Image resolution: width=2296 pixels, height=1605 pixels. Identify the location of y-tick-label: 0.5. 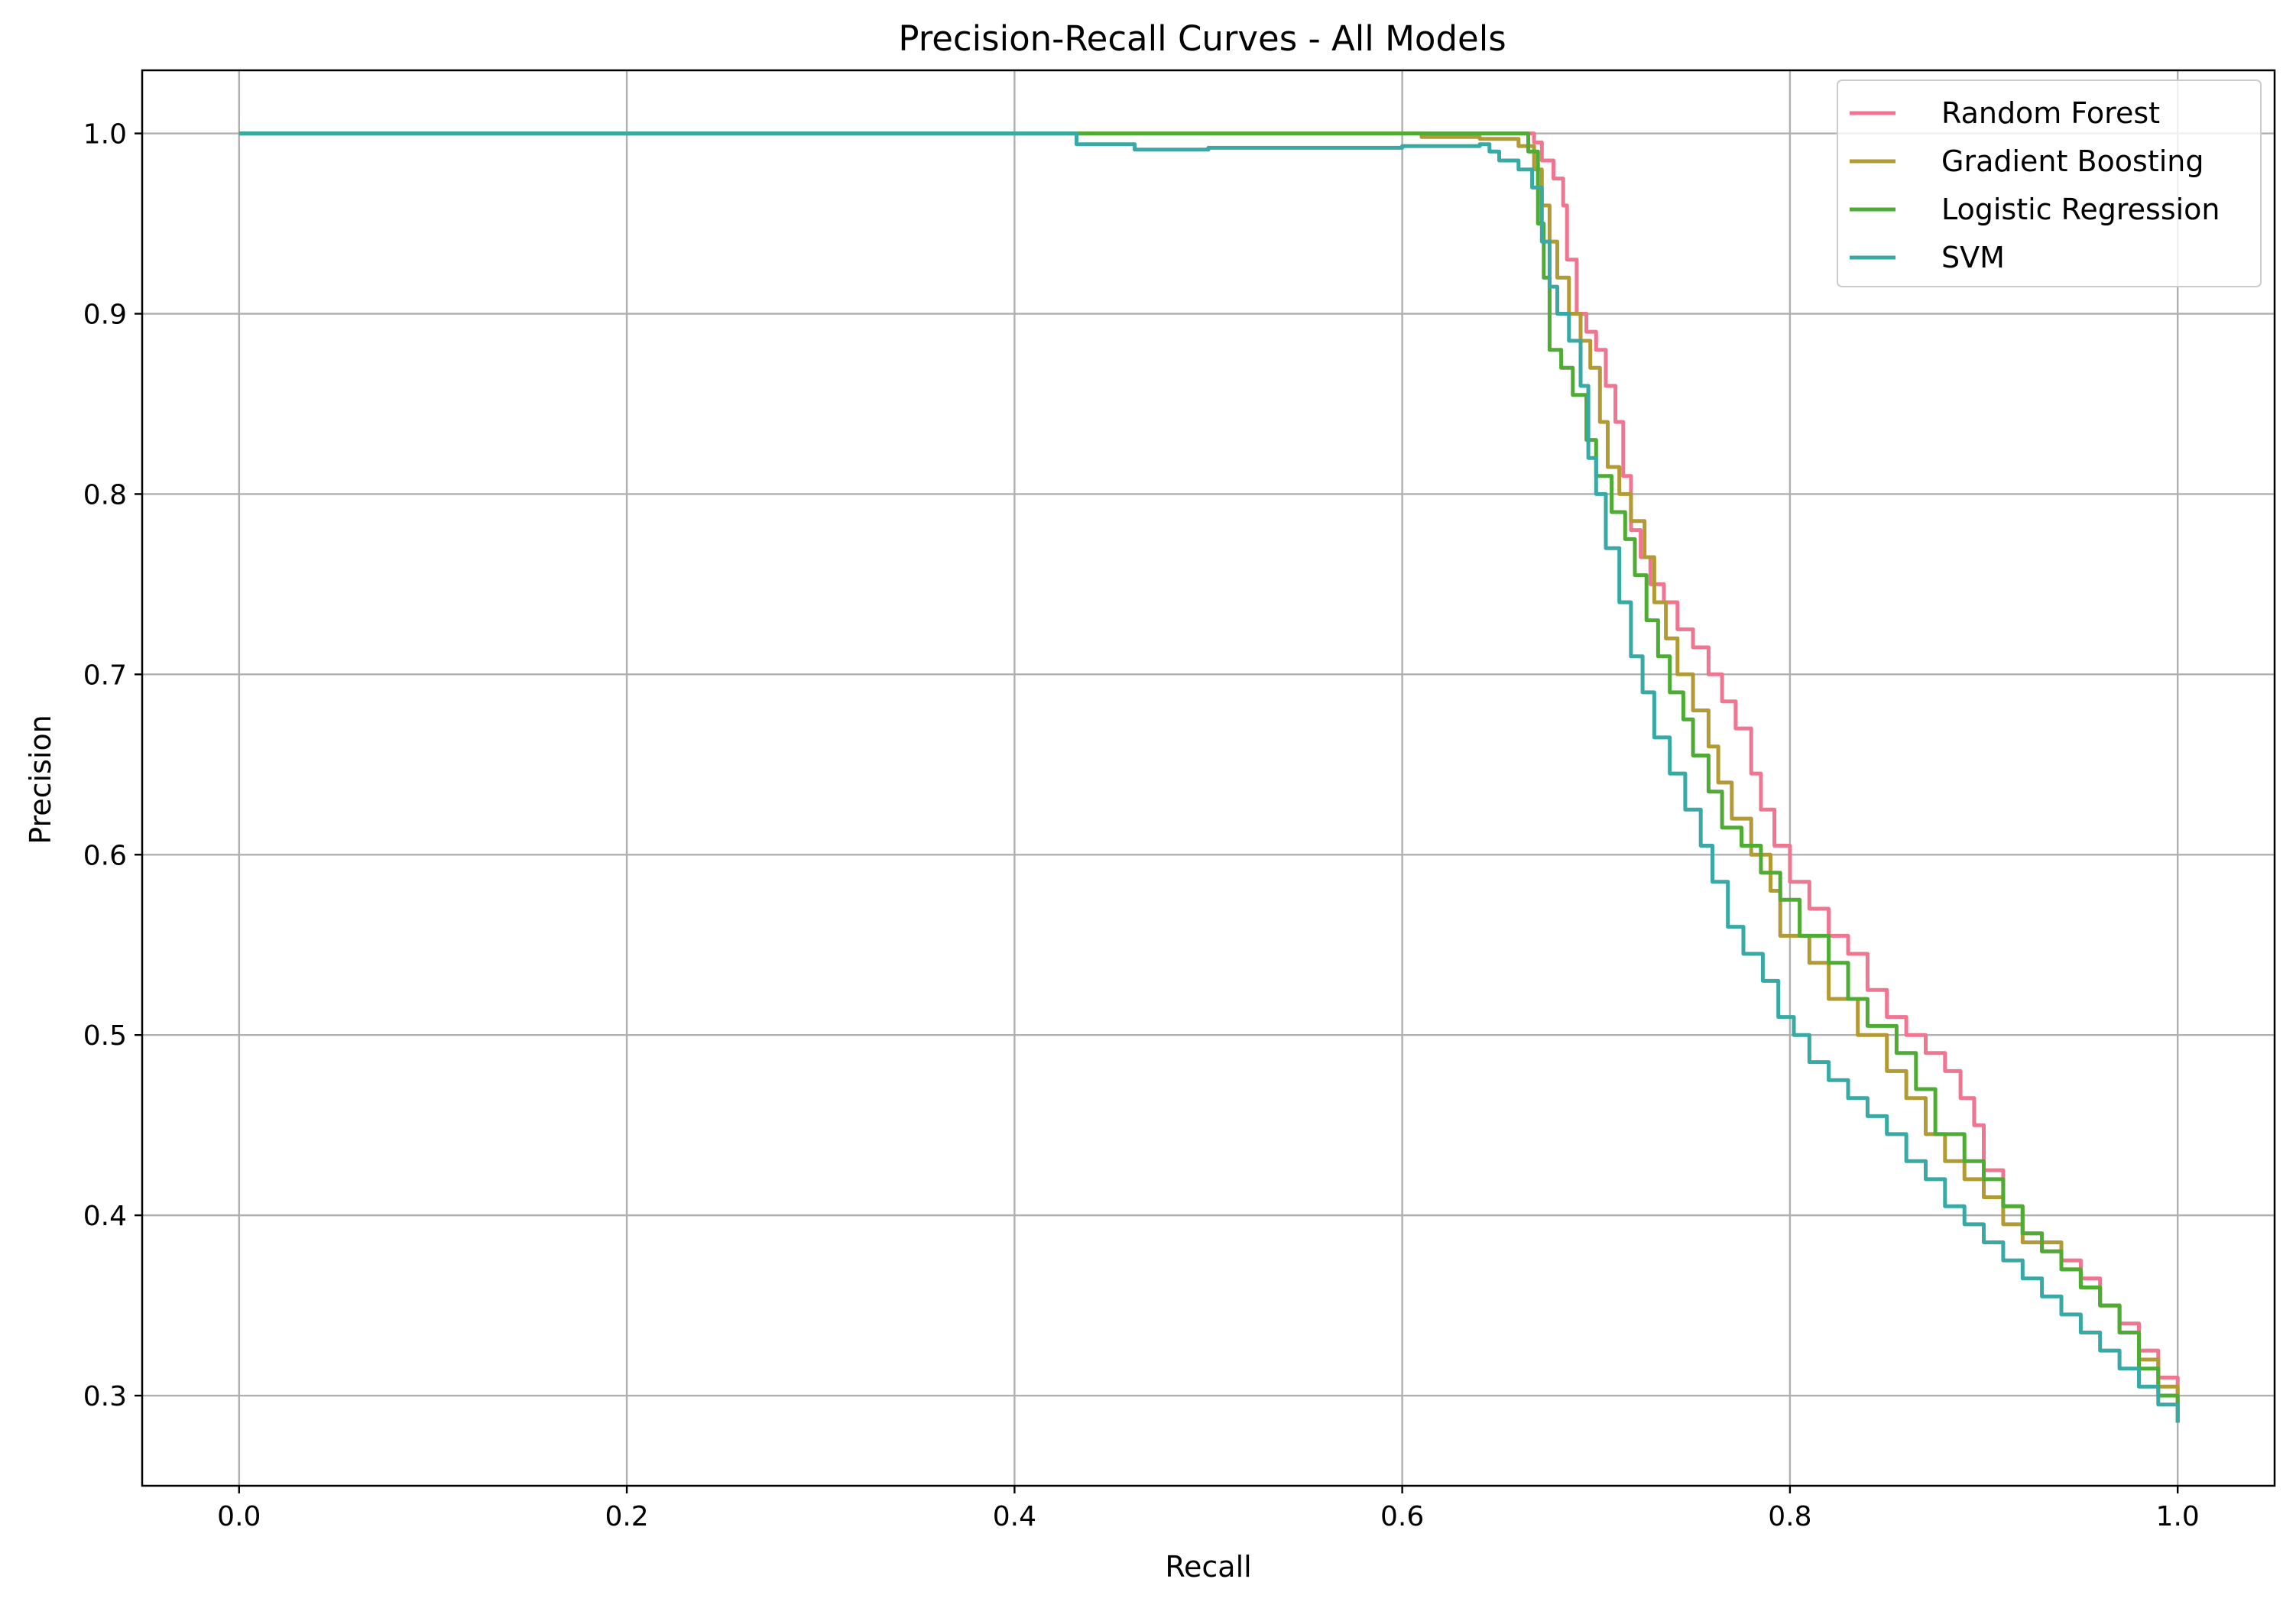
(105, 1036).